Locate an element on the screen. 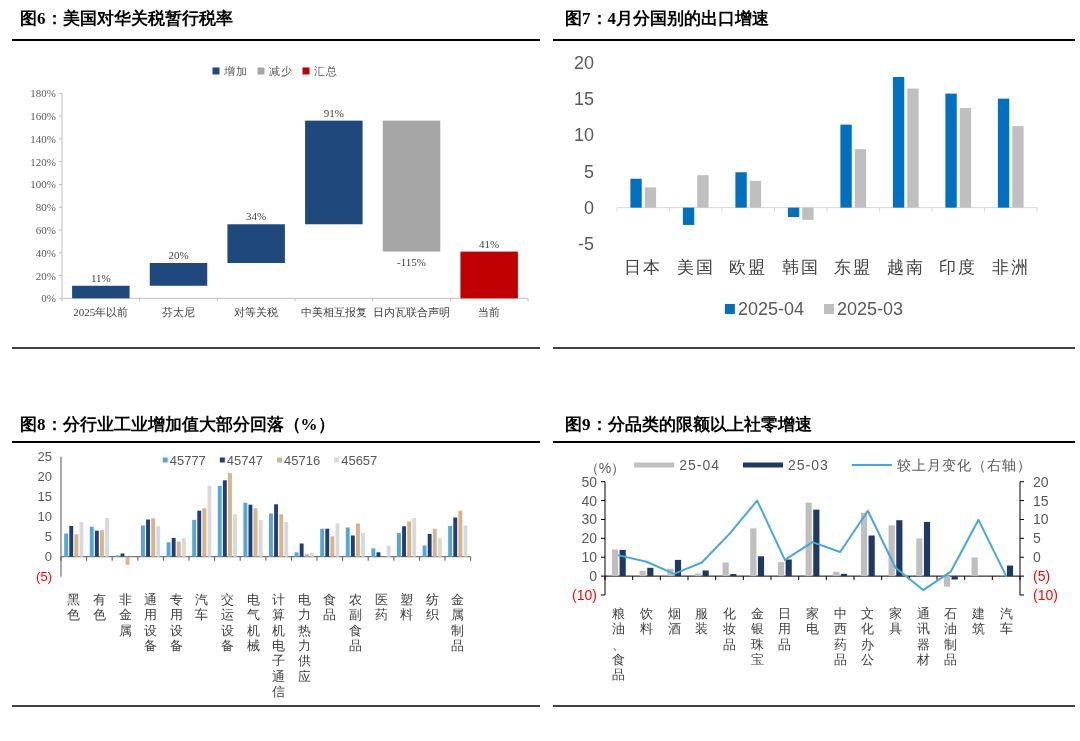 This screenshot has height=741, width=1080. x-tick-label: 通讯器材 is located at coordinates (923, 636).